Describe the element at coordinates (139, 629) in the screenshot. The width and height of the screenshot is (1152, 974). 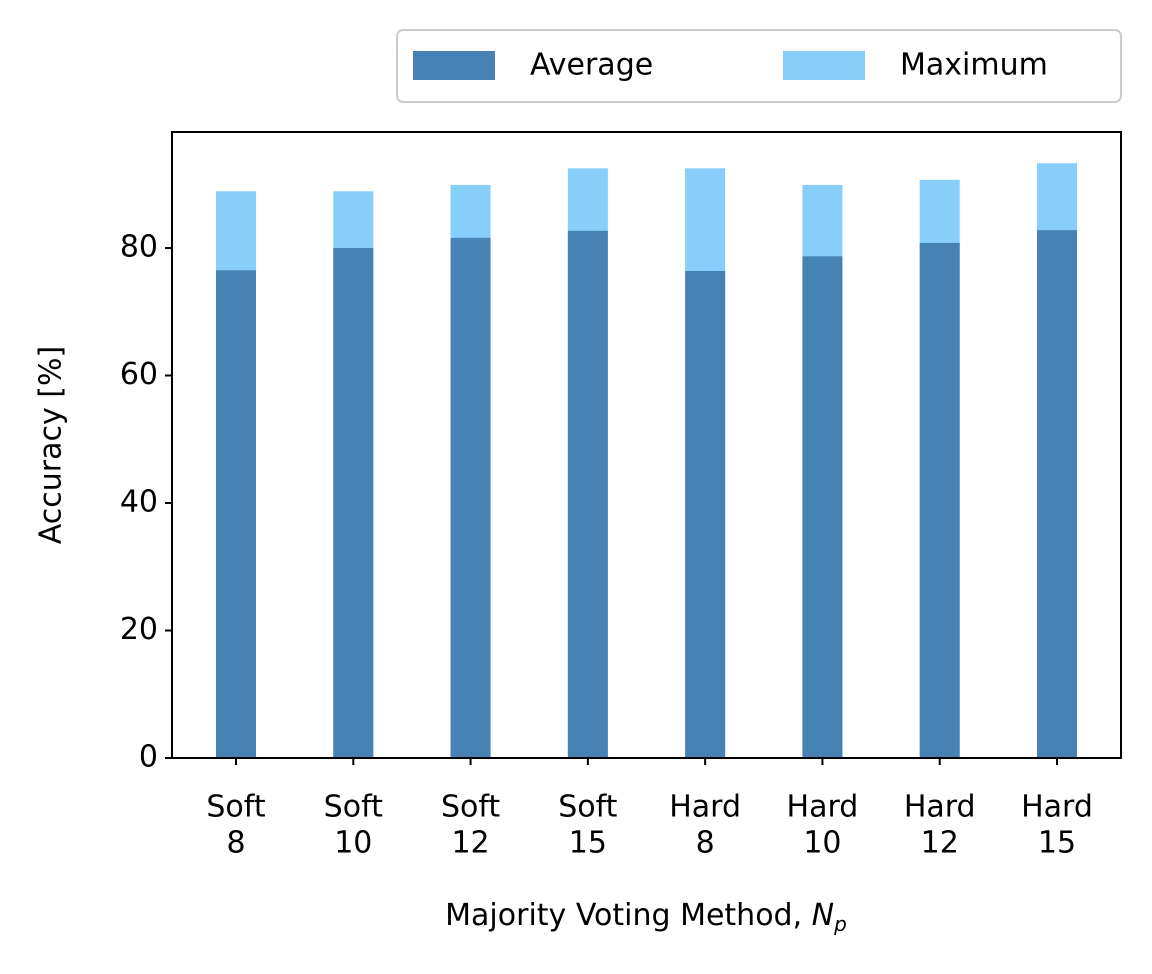
I see `y-tick-label: 20` at that location.